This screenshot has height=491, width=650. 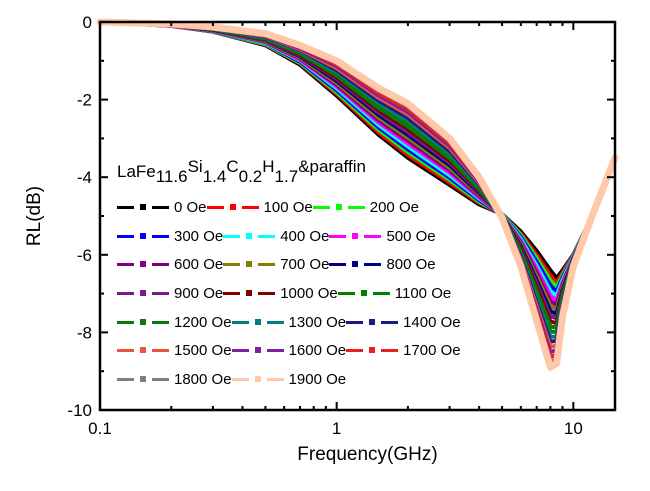 I want to click on legend-title: LaFe11.6Si1.4C0.2H1.7&paraffin, so click(x=289, y=172).